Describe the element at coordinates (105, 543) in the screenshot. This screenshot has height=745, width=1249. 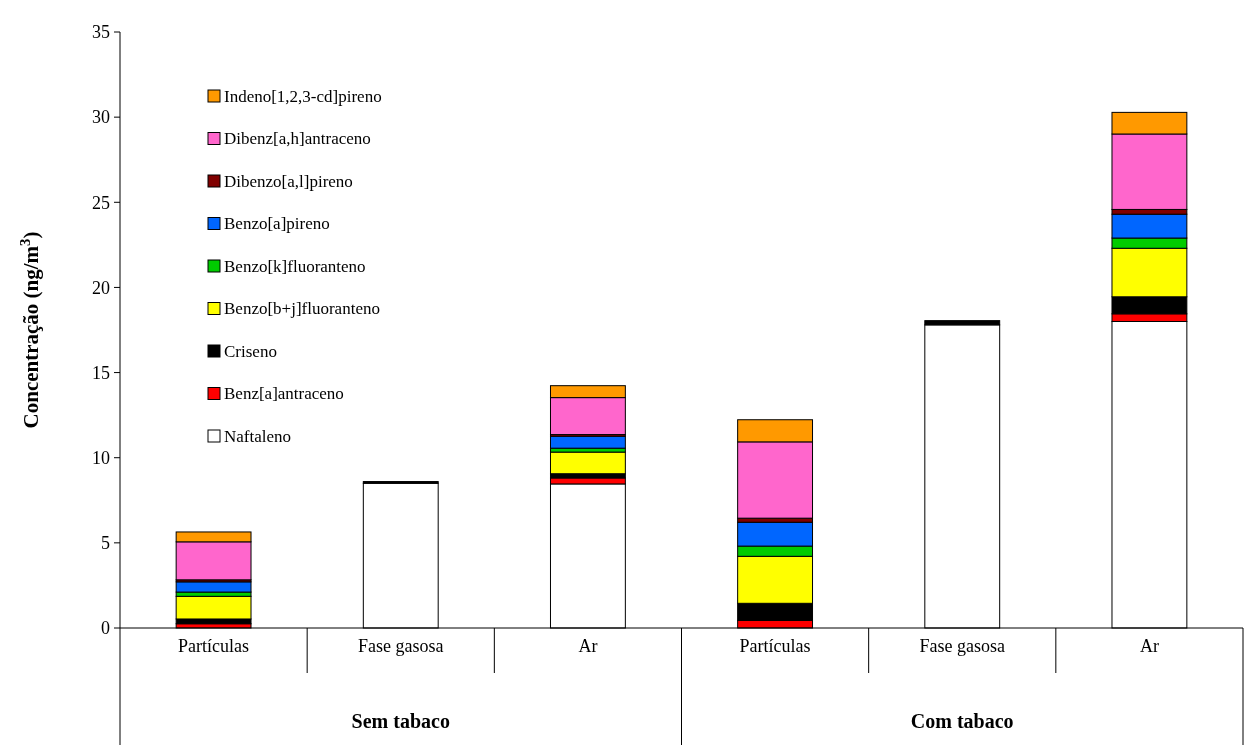
I see `y-tick-label: 5` at that location.